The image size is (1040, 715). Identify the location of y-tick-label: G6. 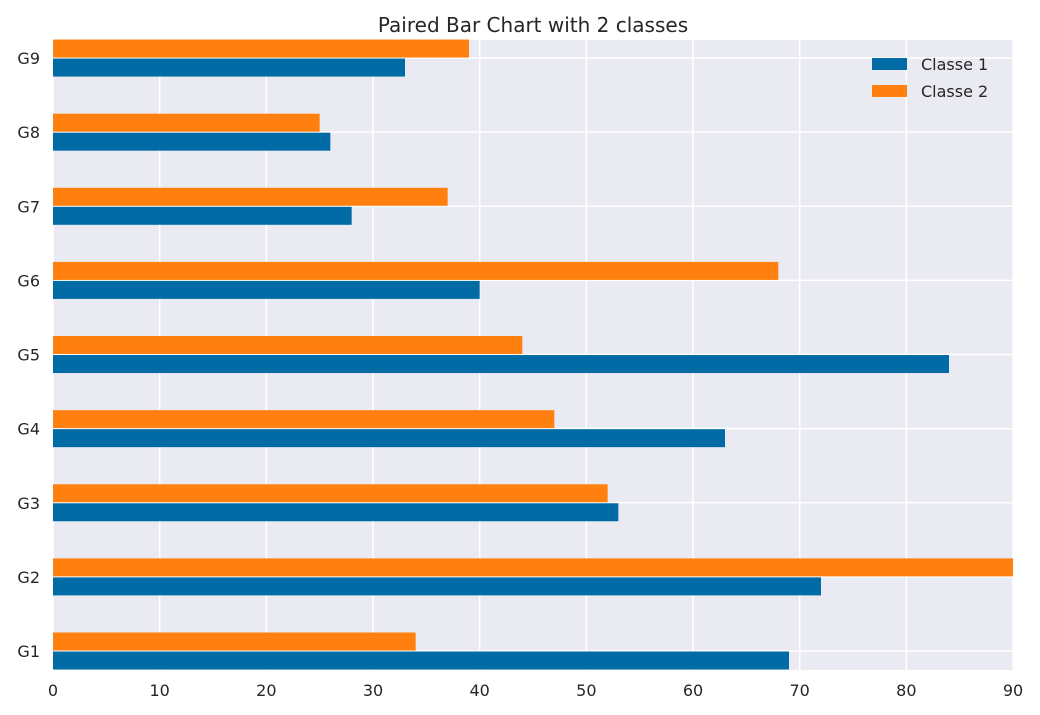
(28, 280).